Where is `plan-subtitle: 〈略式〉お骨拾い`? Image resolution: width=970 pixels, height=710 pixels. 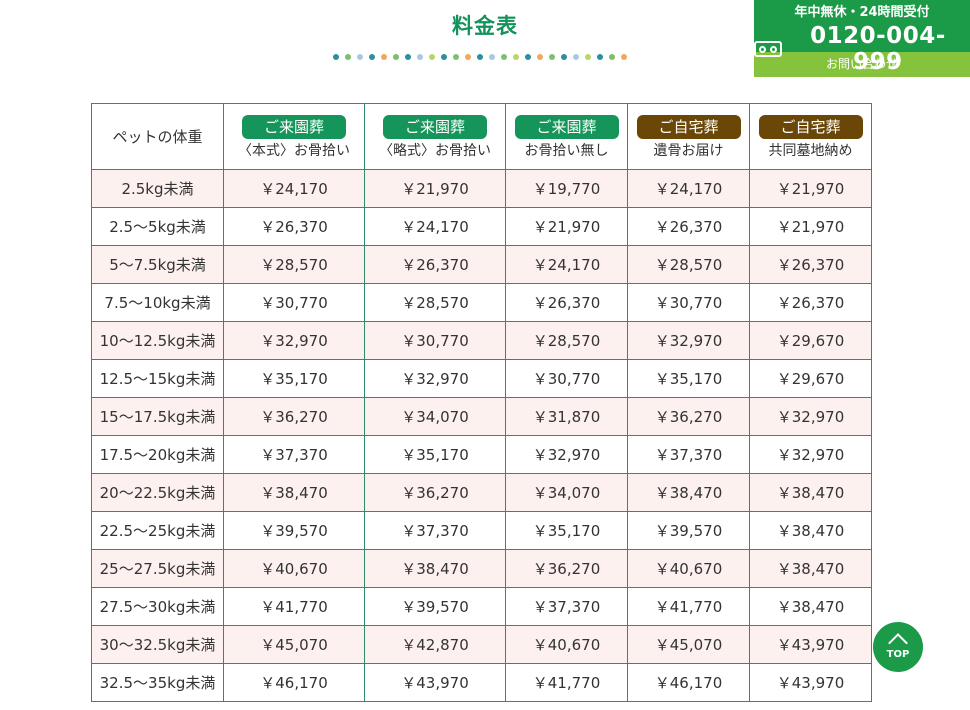 plan-subtitle: 〈略式〉お骨拾い is located at coordinates (435, 150).